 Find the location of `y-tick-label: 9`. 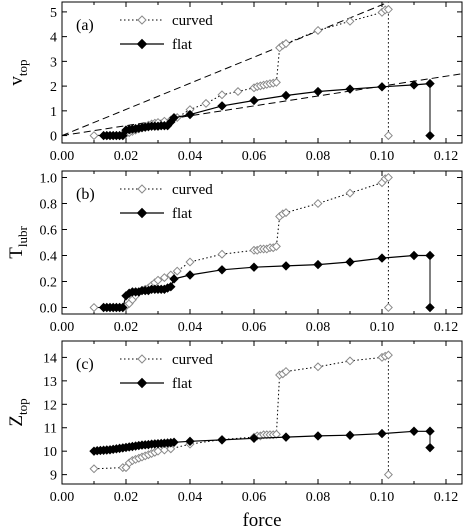

y-tick-label: 9 is located at coordinates (53, 476).